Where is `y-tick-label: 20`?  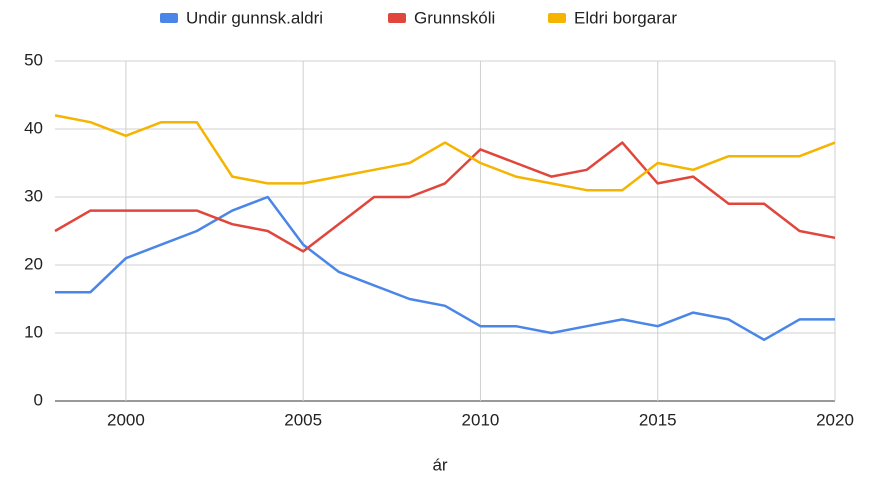 y-tick-label: 20 is located at coordinates (33, 263).